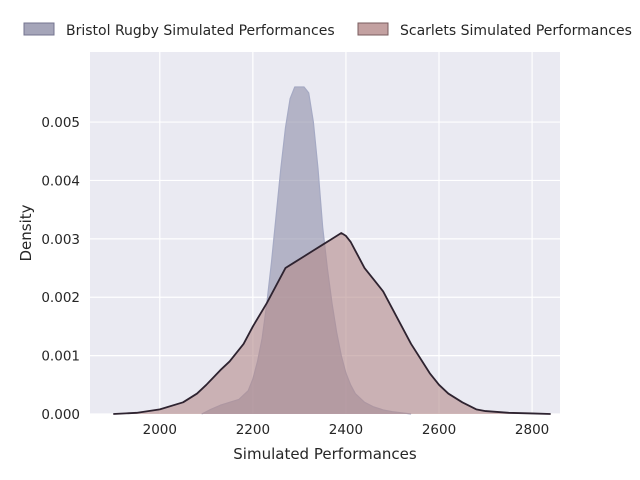 This screenshot has height=480, width=640. What do you see at coordinates (325, 454) in the screenshot?
I see `x-axis-label: Simulated Performances` at bounding box center [325, 454].